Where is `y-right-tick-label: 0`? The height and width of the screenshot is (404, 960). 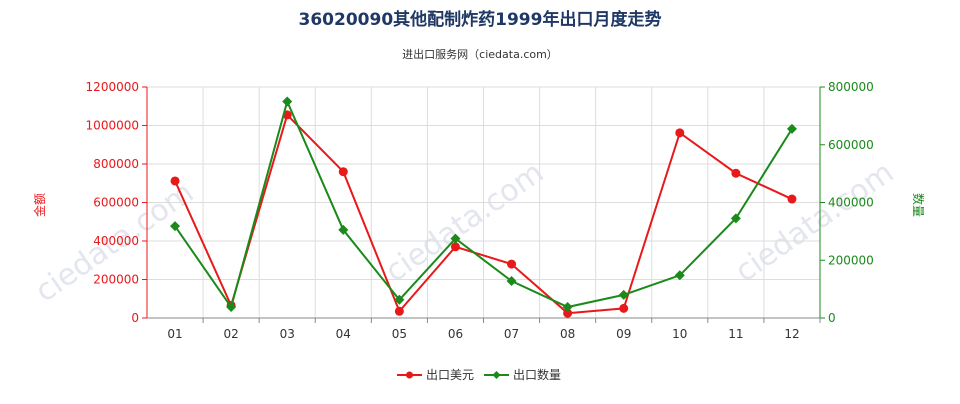
y-right-tick-label: 0 is located at coordinates (832, 318).